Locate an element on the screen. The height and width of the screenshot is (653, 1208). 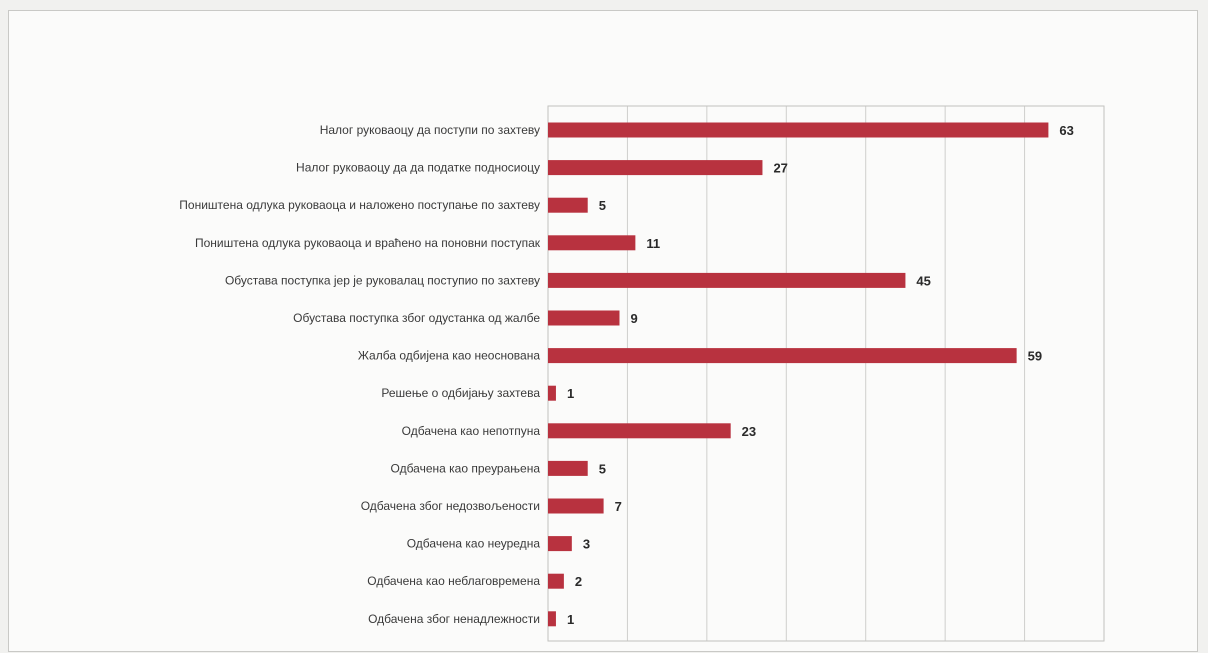
value-label-8: 1 is located at coordinates (570, 393).